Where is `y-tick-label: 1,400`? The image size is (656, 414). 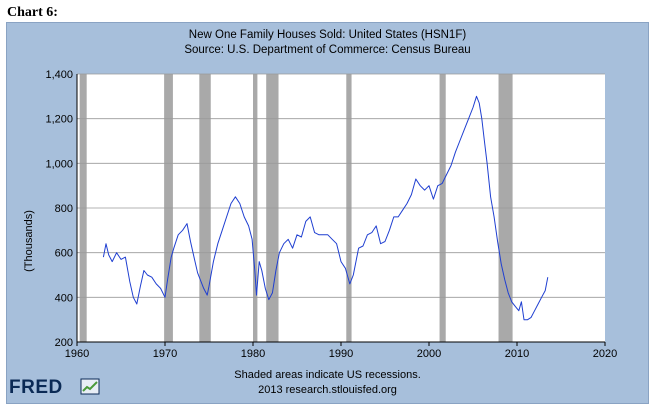 y-tick-label: 1,400 is located at coordinates (59, 75).